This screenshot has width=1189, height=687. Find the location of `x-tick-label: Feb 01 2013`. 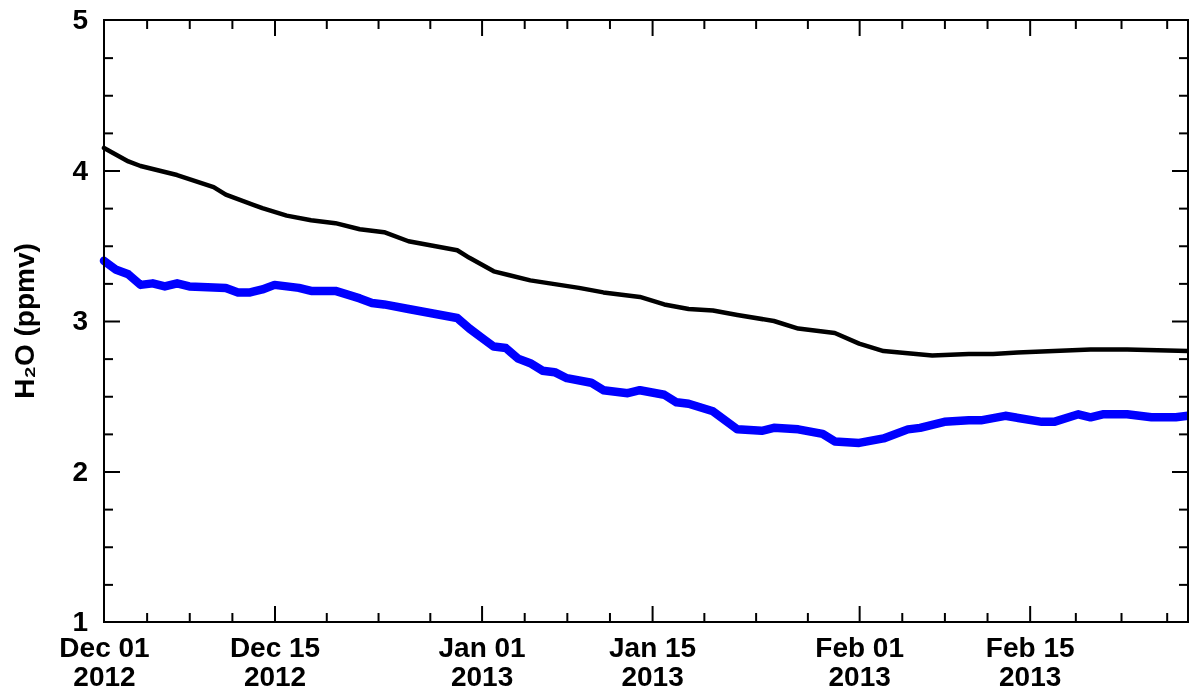

x-tick-label: Feb 01 2013 is located at coordinates (859, 659).